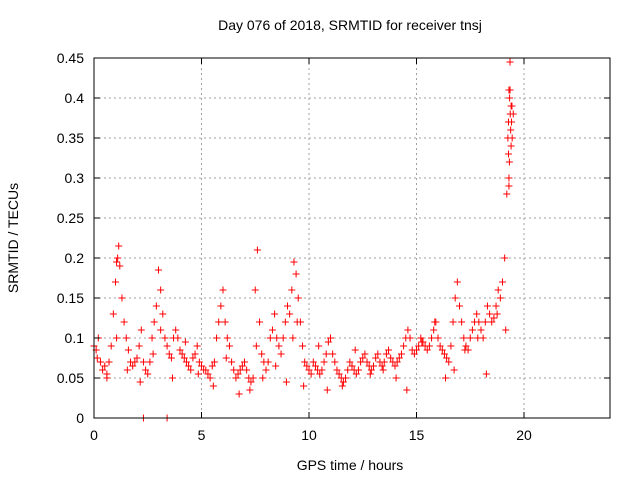  Describe the element at coordinates (80, 418) in the screenshot. I see `y-tick-label: 0` at that location.